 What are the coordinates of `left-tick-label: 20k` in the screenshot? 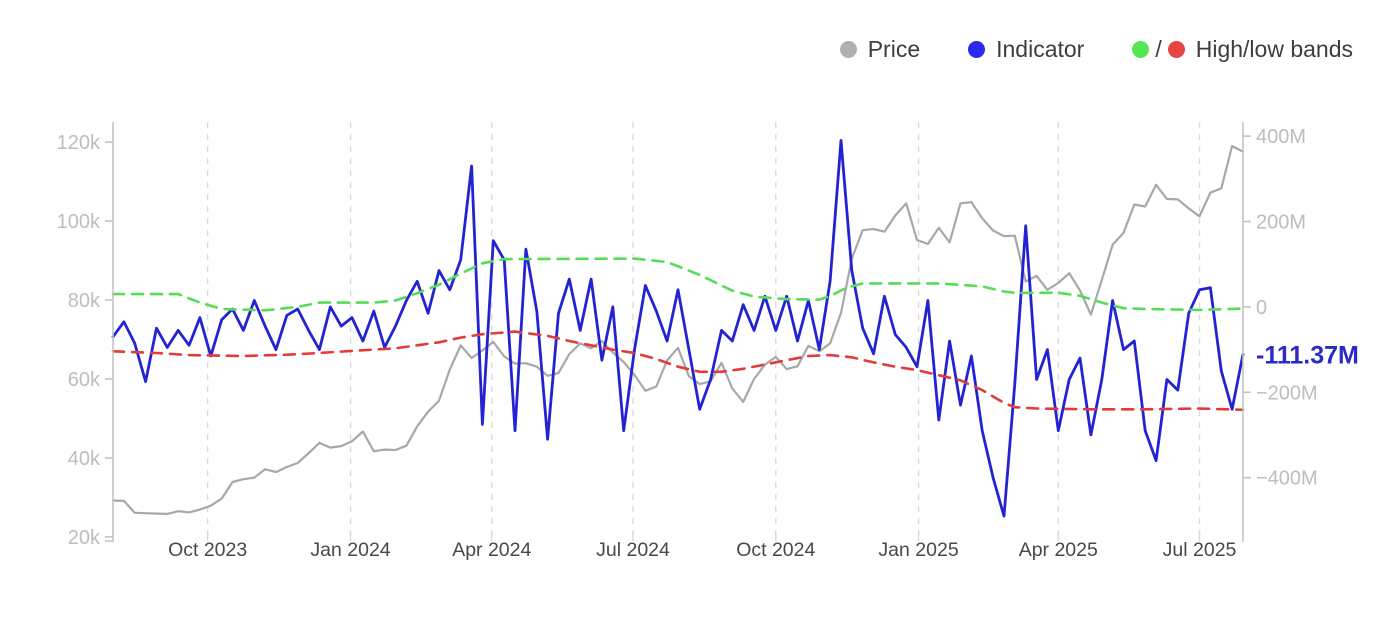 It's located at (84, 538).